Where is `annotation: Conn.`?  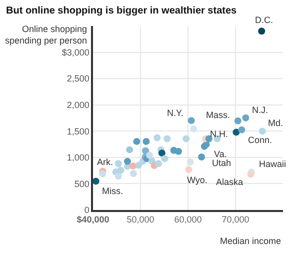 annotation: Conn. is located at coordinates (260, 140).